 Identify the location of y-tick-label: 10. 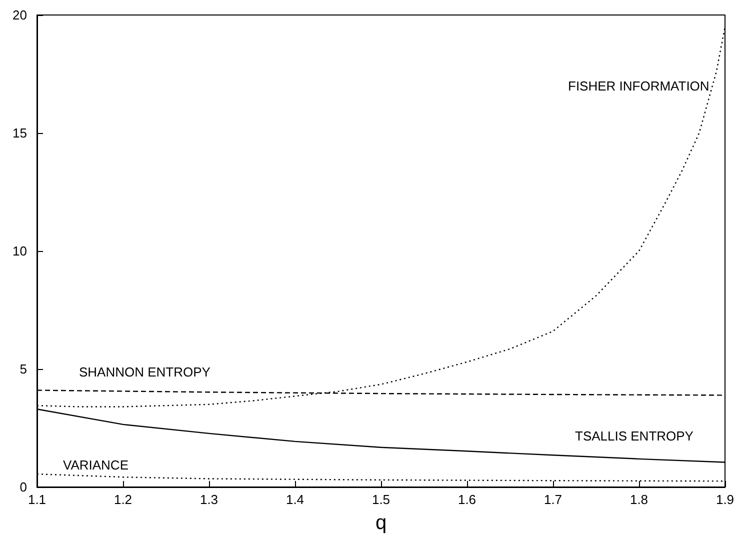
(19, 251).